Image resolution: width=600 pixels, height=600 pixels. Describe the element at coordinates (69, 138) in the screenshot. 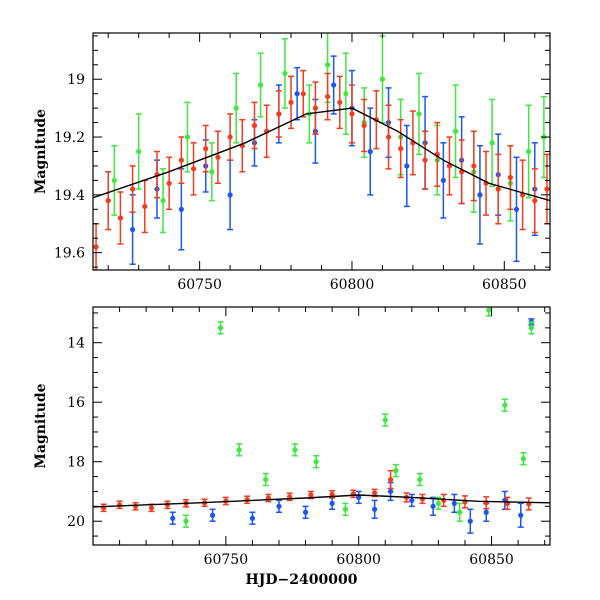

I see `y-tick-label: 19.2` at that location.